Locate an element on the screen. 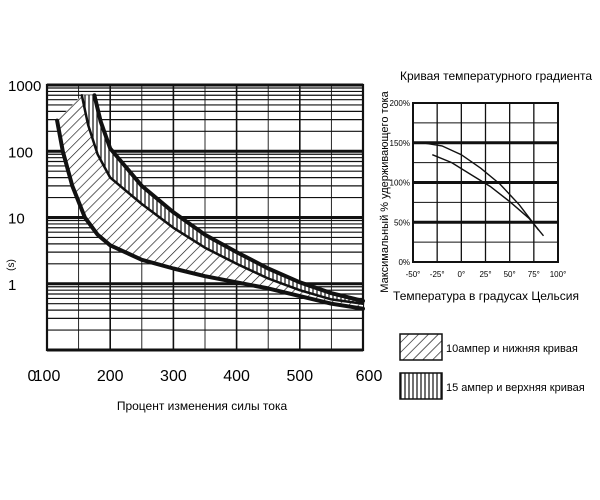 The height and width of the screenshot is (500, 600). right-x-tick-label: -25° is located at coordinates (437, 274).